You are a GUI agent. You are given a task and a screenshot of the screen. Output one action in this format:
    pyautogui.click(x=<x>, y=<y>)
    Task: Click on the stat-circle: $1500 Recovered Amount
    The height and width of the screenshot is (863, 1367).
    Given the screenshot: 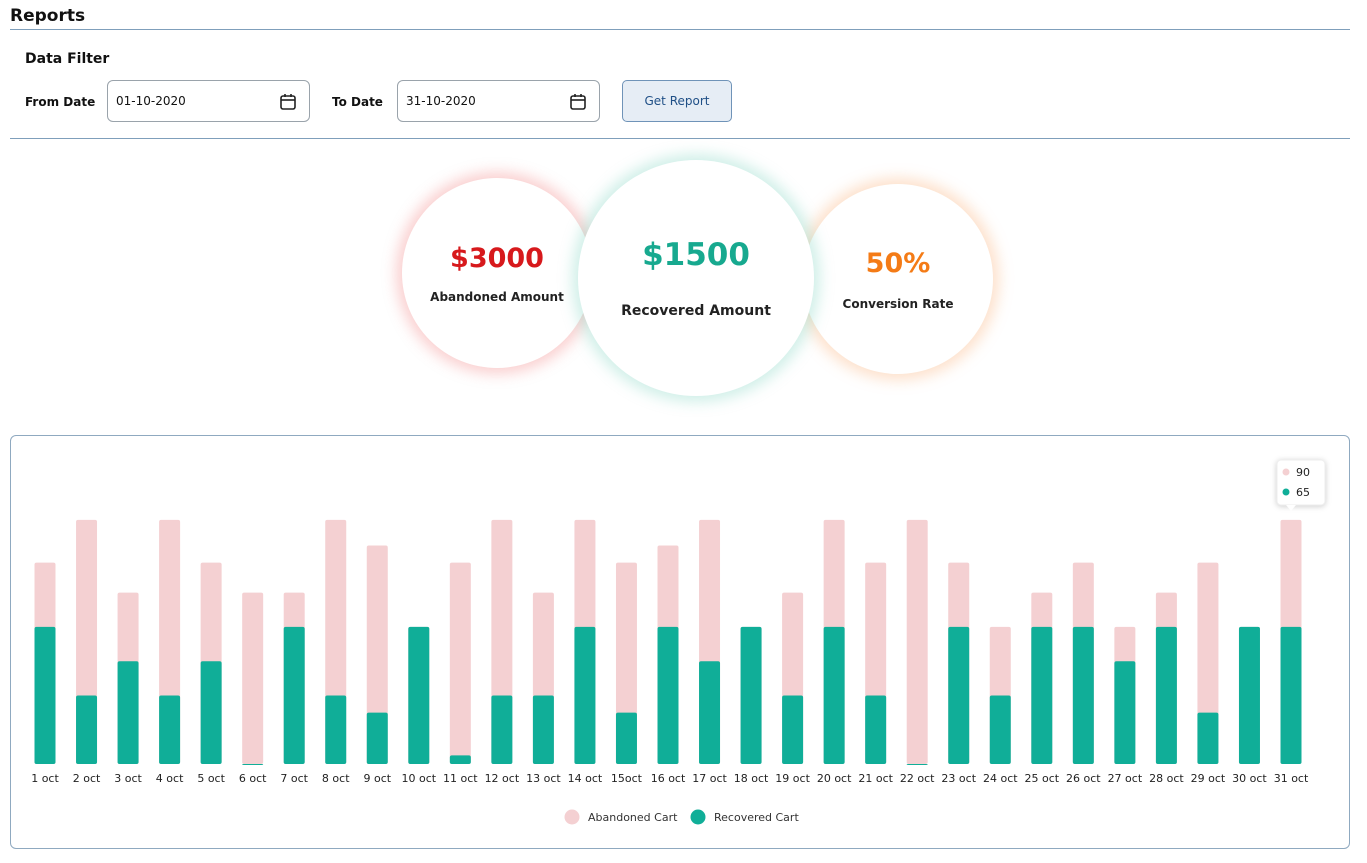 What is the action you would take?
    pyautogui.click(x=696, y=278)
    